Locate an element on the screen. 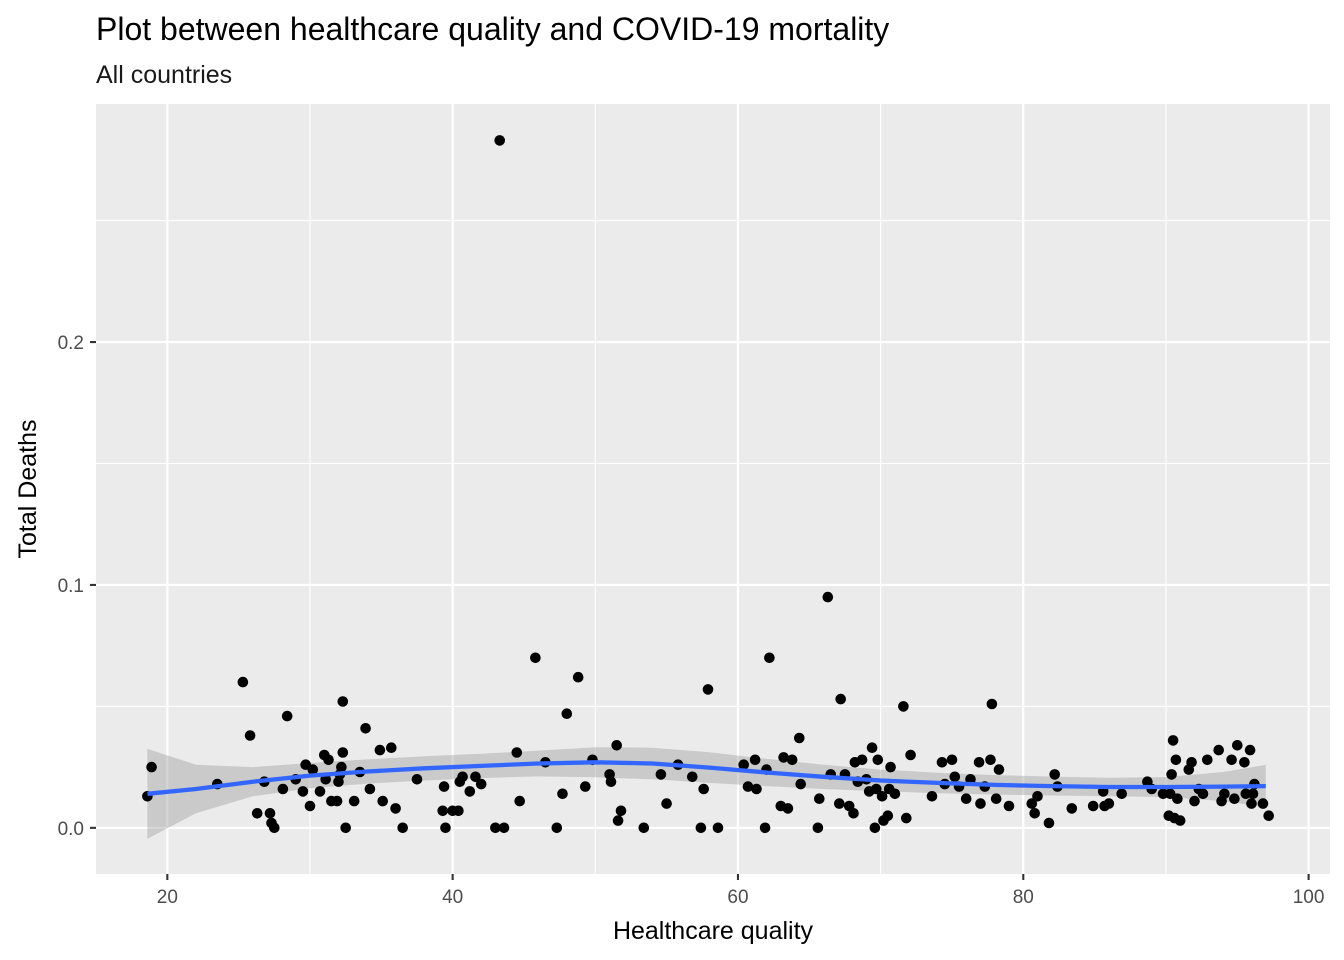  x-axis: 20 40 60 80 100 is located at coordinates (740, 891).